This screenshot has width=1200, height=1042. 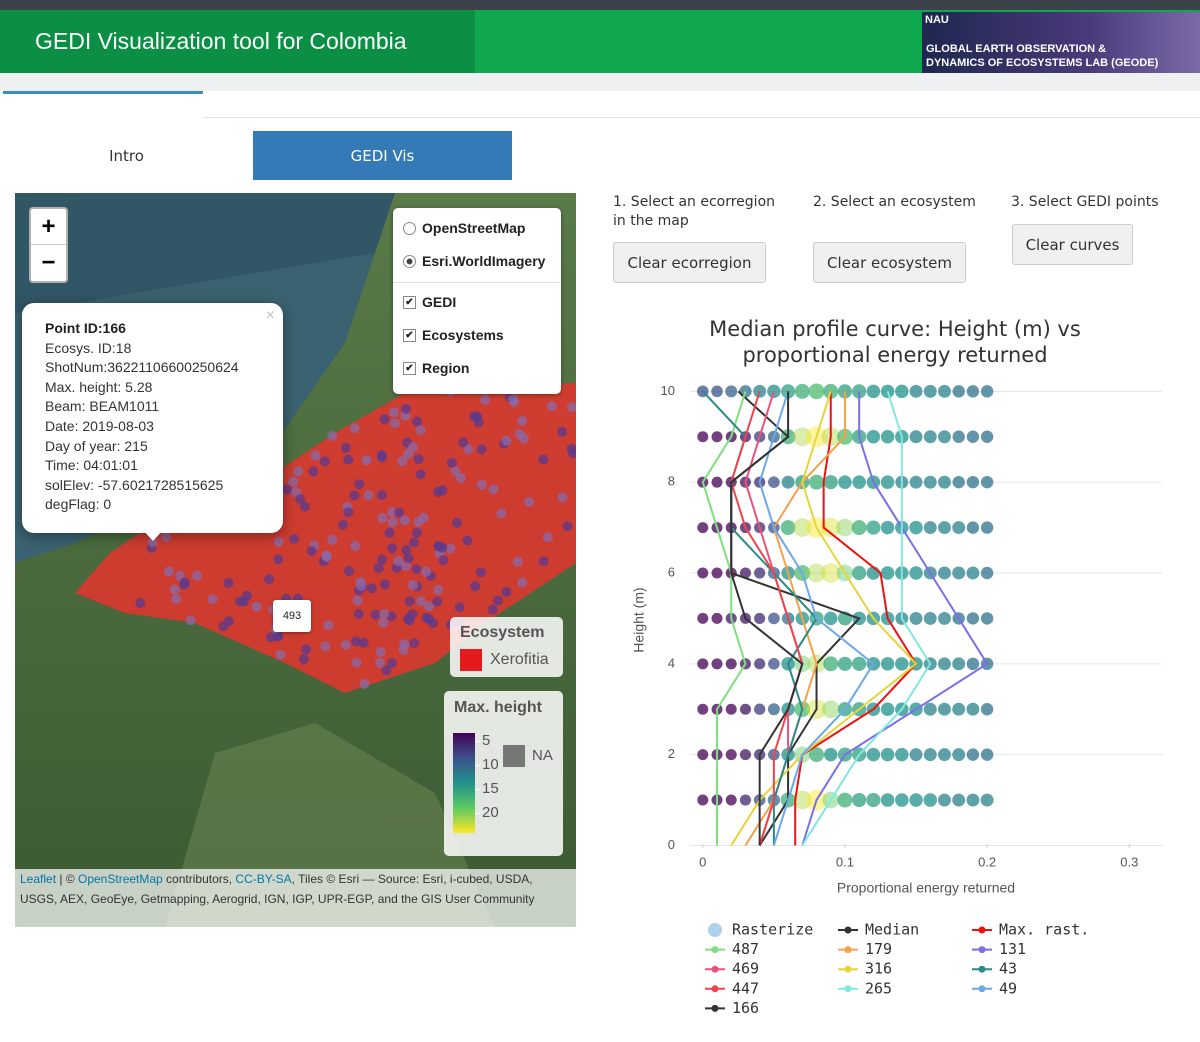 What do you see at coordinates (446, 368) in the screenshot?
I see `overlay-label: Region` at bounding box center [446, 368].